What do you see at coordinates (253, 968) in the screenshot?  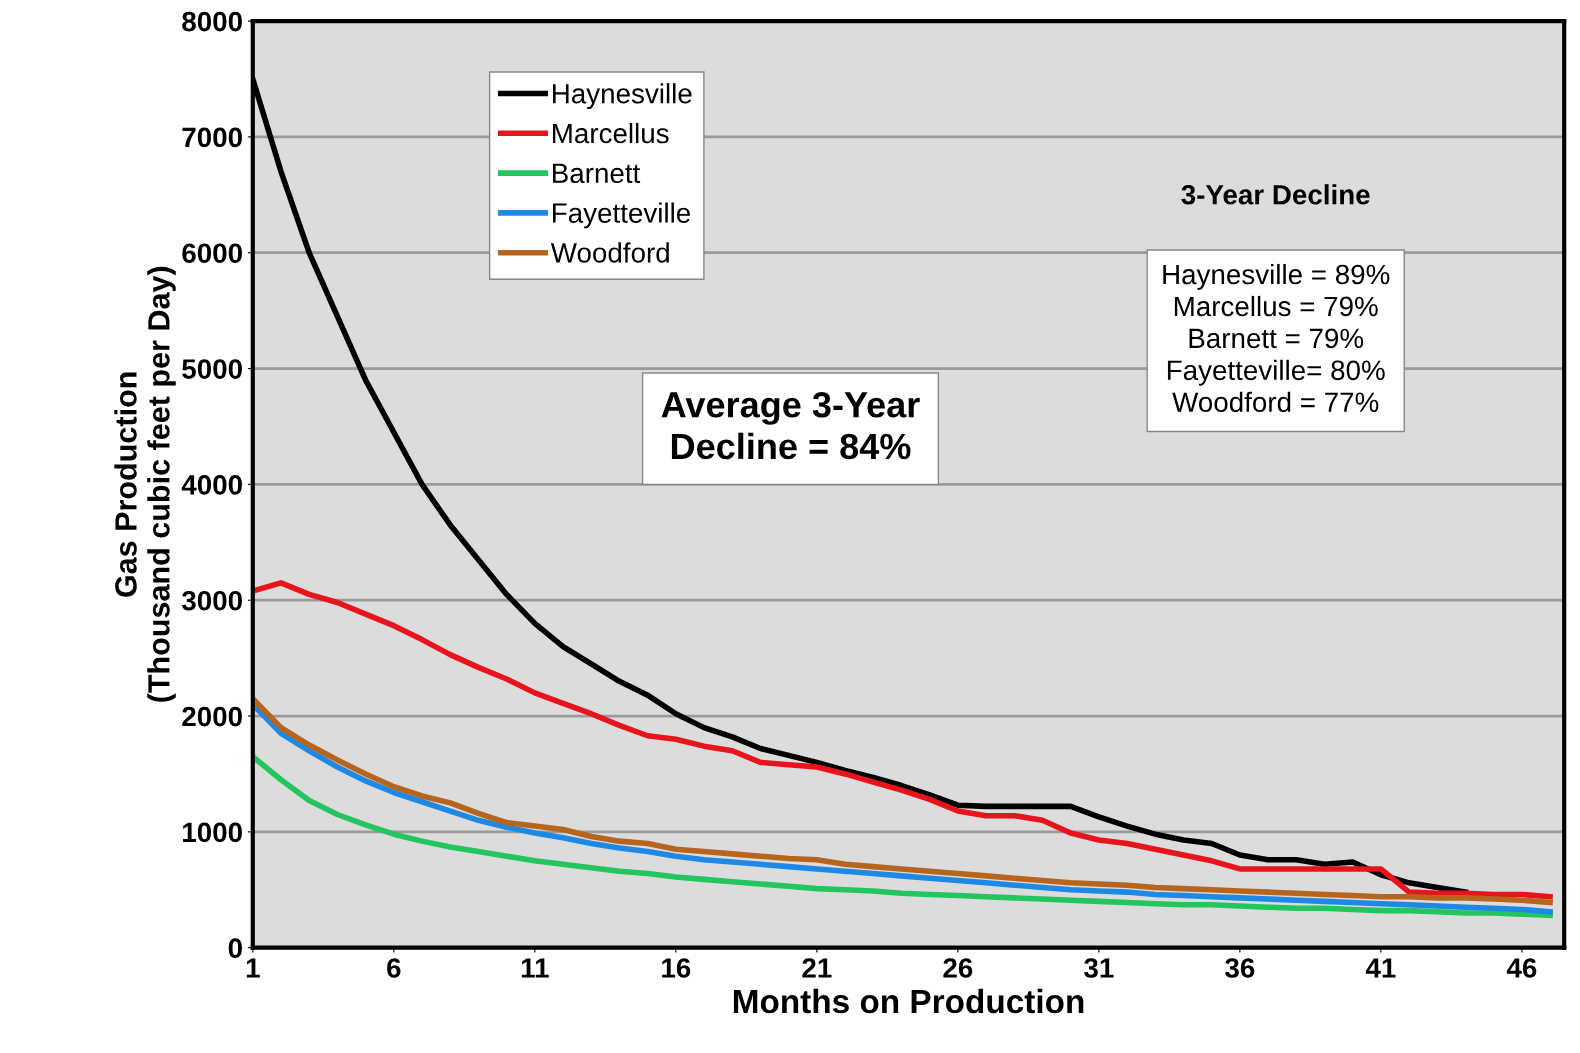 I see `x-tick-label: 1` at bounding box center [253, 968].